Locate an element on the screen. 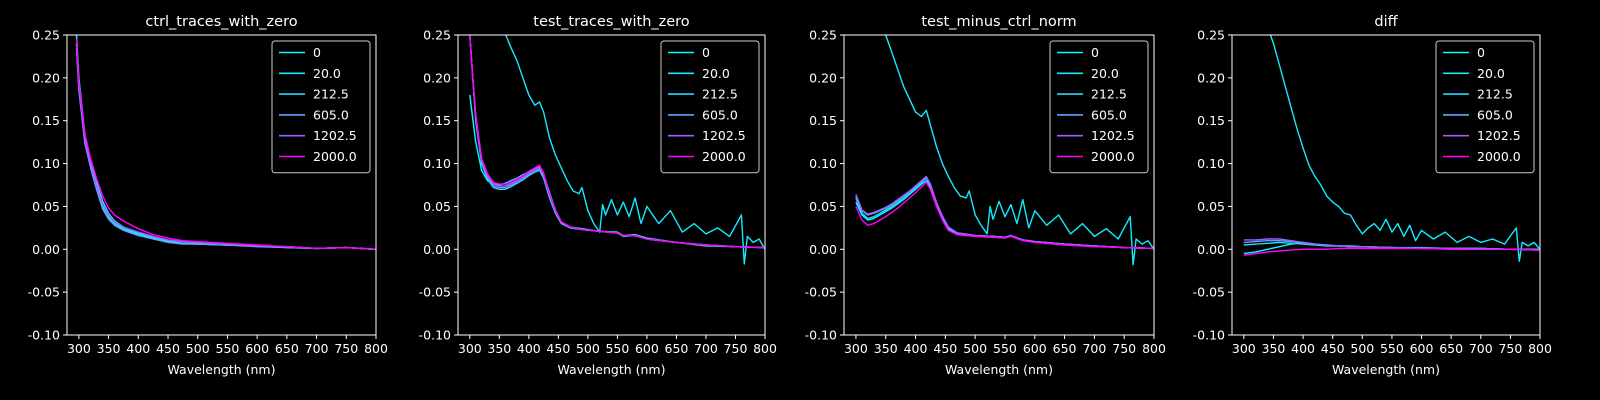 The width and height of the screenshot is (1600, 400). y-tick-label: -0.05 is located at coordinates (1209, 292).